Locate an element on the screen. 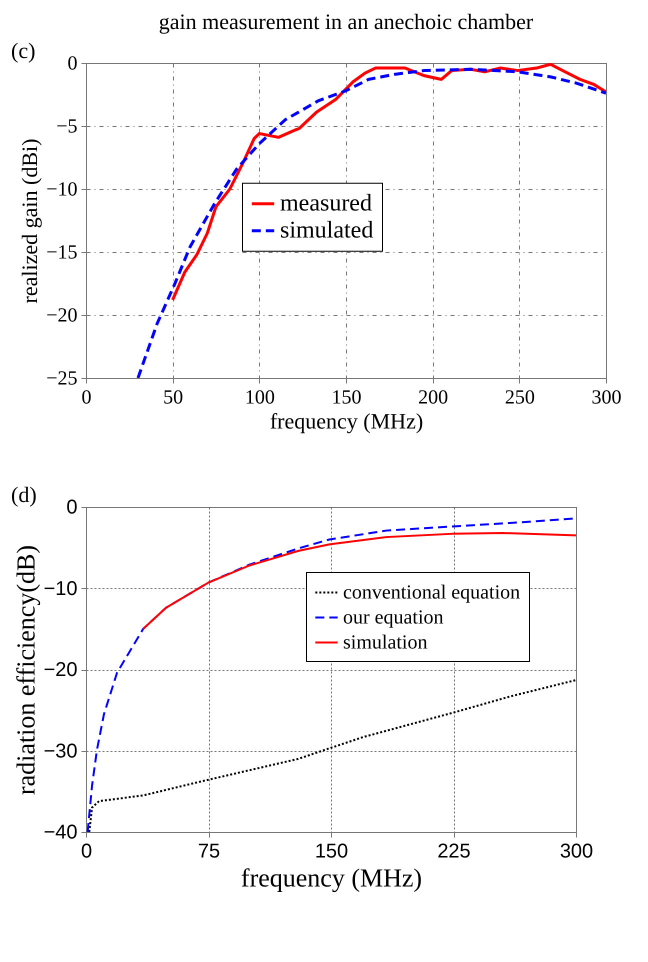 The height and width of the screenshot is (962, 648). x-tick-label: 200 is located at coordinates (433, 397).